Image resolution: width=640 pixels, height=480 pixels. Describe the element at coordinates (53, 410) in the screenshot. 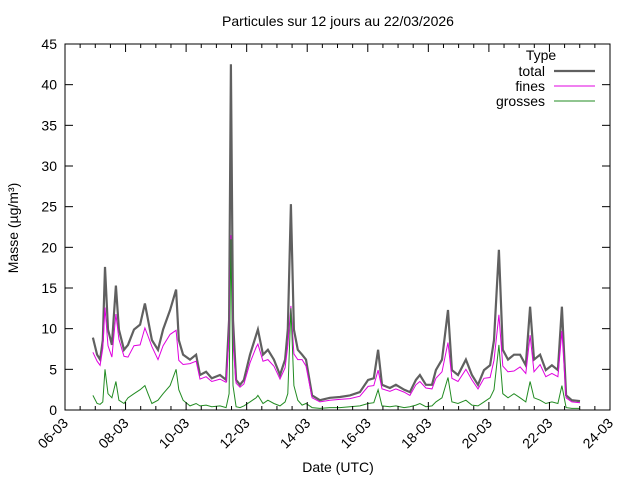

I see `y-tick-label: 0` at that location.